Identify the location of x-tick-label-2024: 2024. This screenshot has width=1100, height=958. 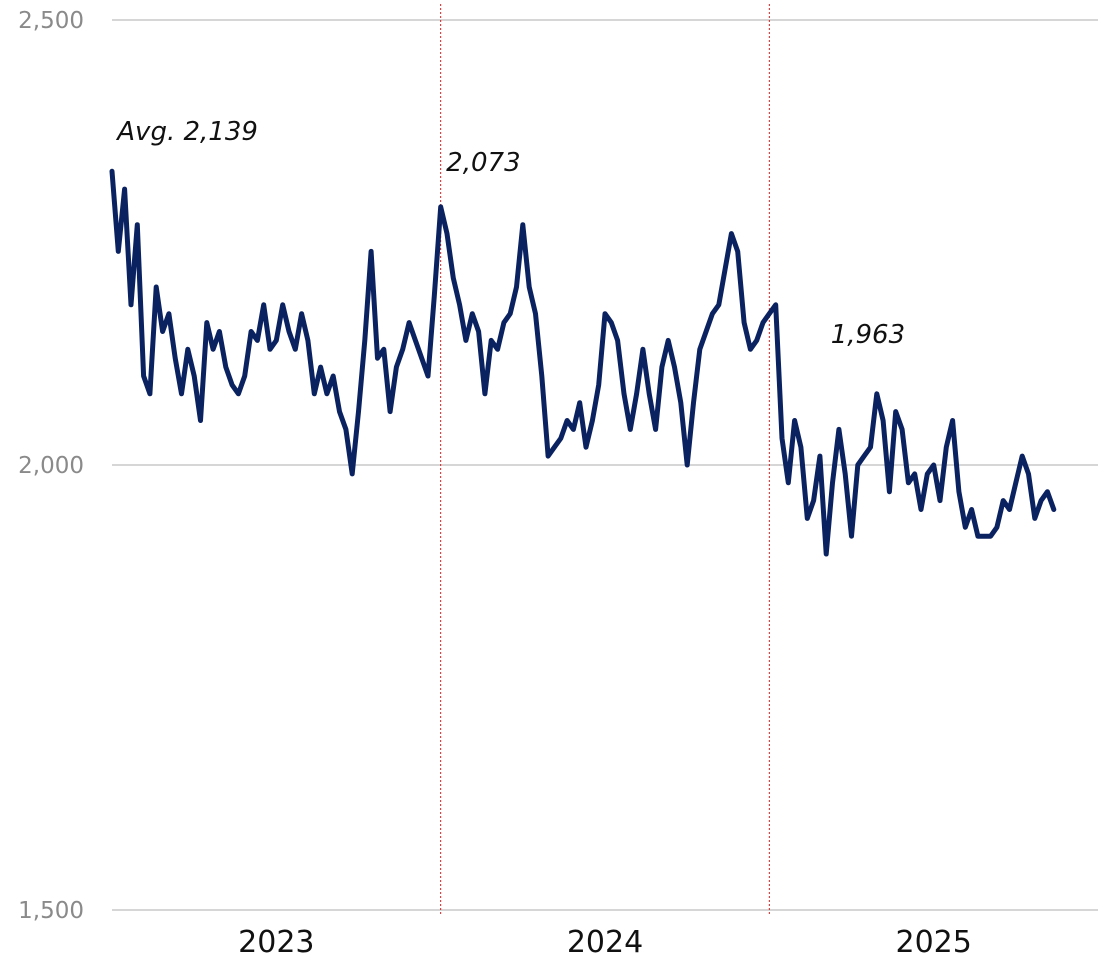
(605, 941).